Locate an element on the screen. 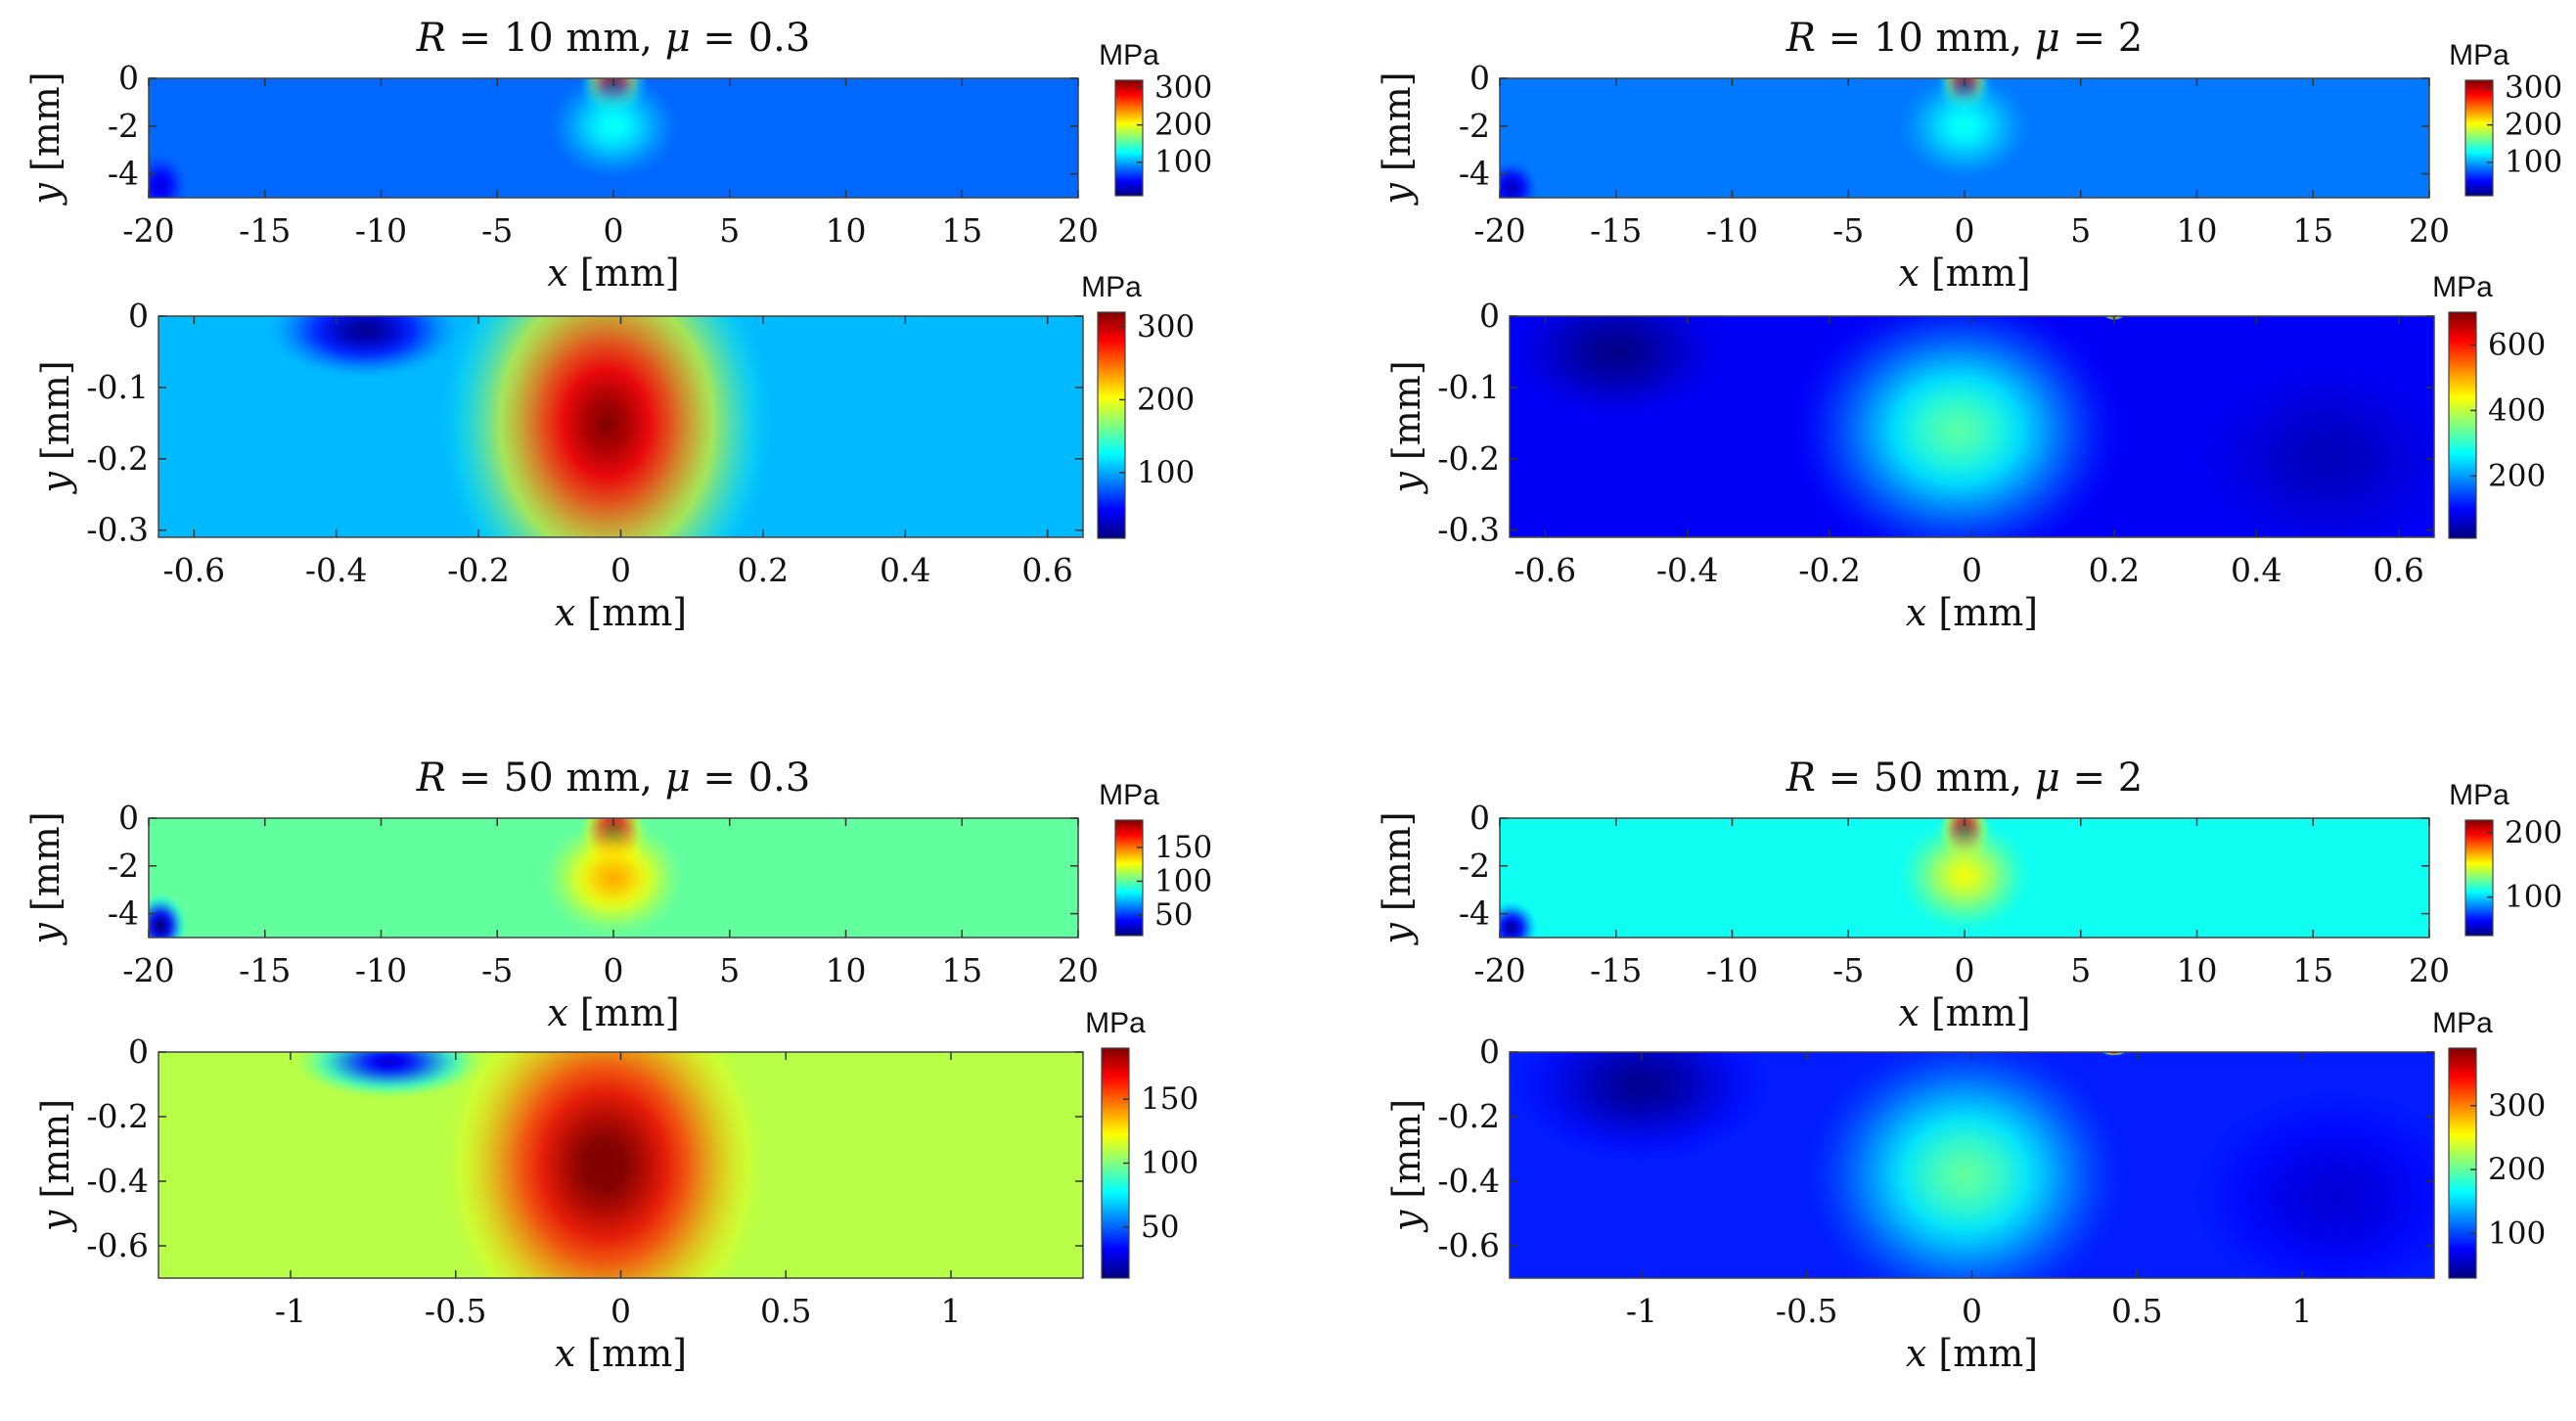  y-axis-label-4: y [mm] is located at coordinates (46, 878).